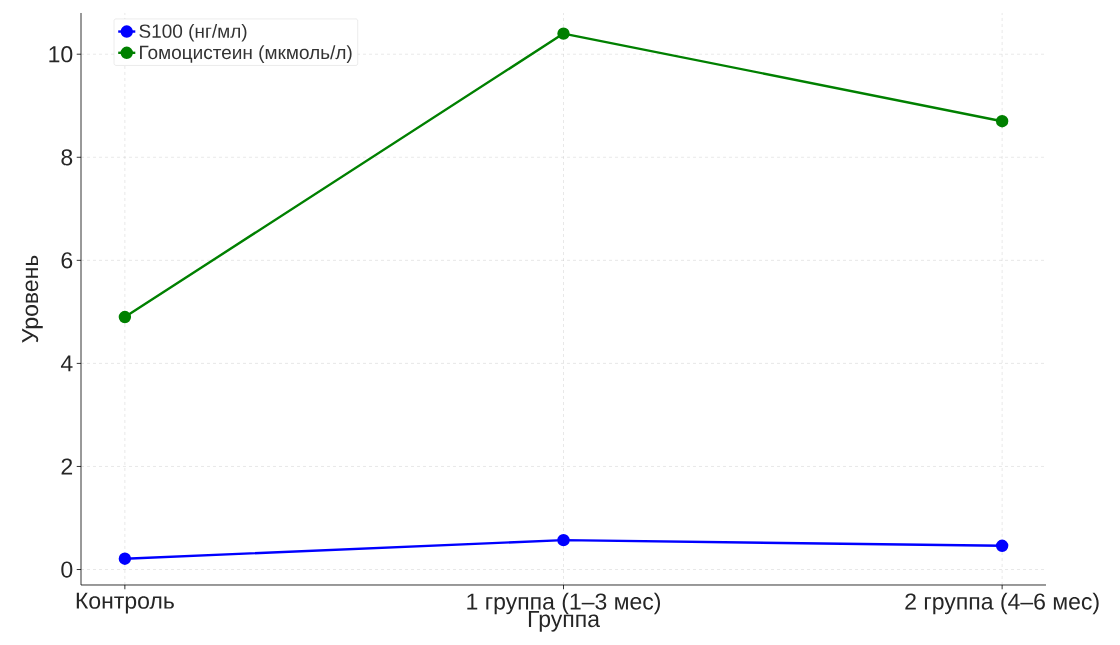  I want to click on y-axis-title: Уровень, so click(32, 299).